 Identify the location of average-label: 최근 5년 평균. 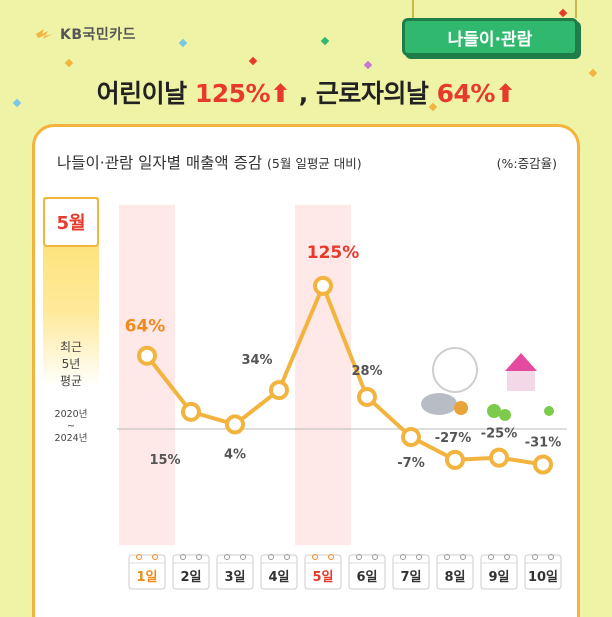
(71, 364).